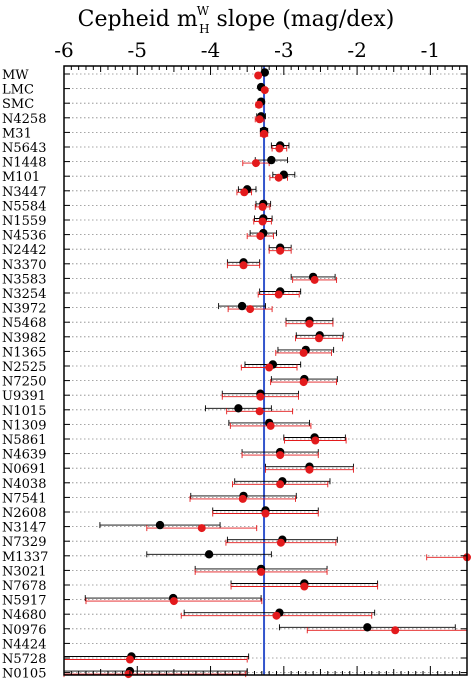 The image size is (473, 682). What do you see at coordinates (24, 338) in the screenshot?
I see `category-label: N3982` at bounding box center [24, 338].